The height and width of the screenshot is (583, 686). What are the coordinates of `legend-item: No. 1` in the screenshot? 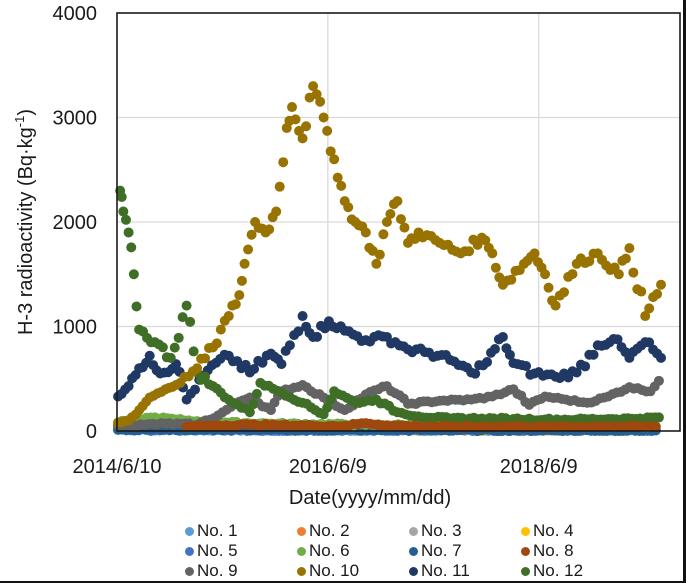 It's located at (241, 531).